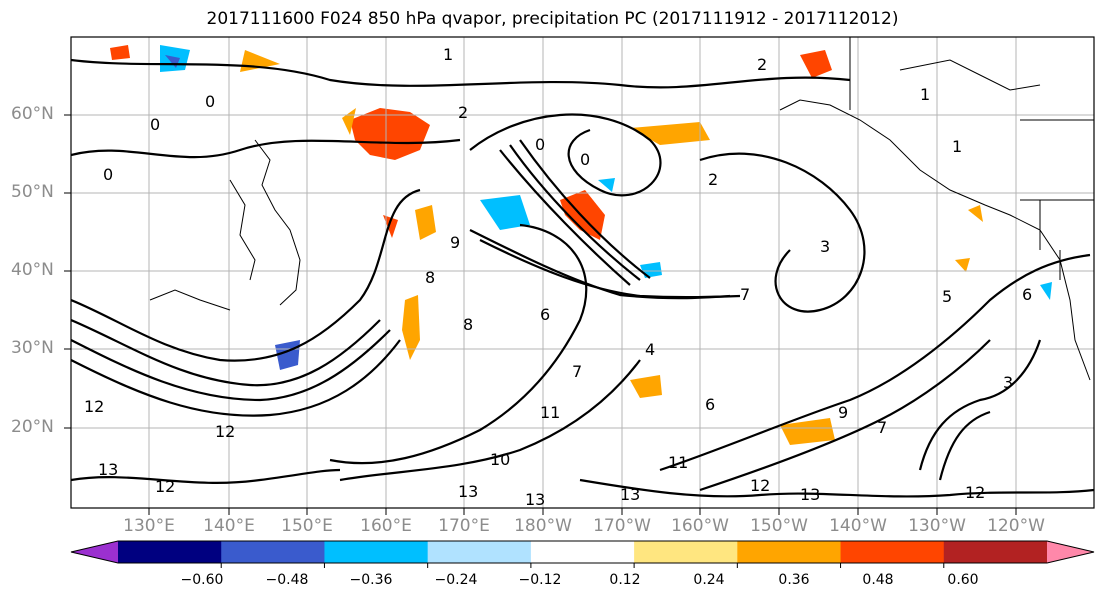  I want to click on lon-label-150e: 150°E, so click(307, 526).